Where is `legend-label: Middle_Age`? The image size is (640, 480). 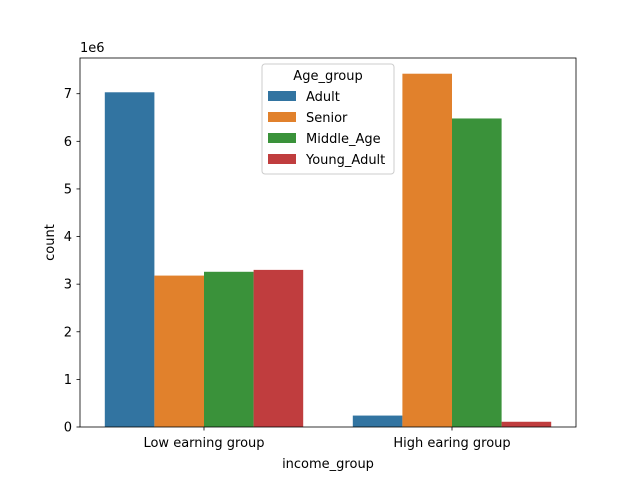 legend-label: Middle_Age is located at coordinates (343, 139).